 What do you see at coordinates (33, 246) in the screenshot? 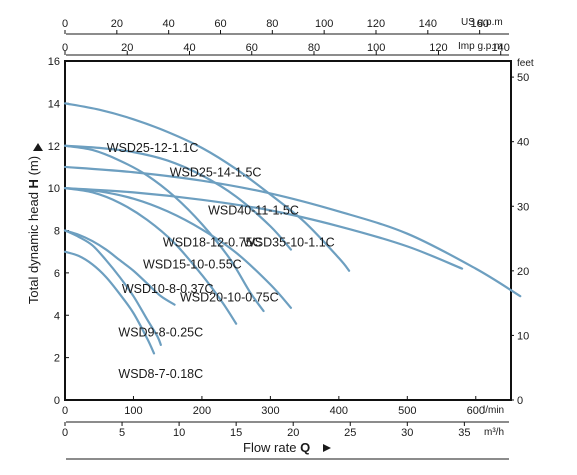
I see `y-axis-title-prefix: Total dynamic head` at bounding box center [33, 246].